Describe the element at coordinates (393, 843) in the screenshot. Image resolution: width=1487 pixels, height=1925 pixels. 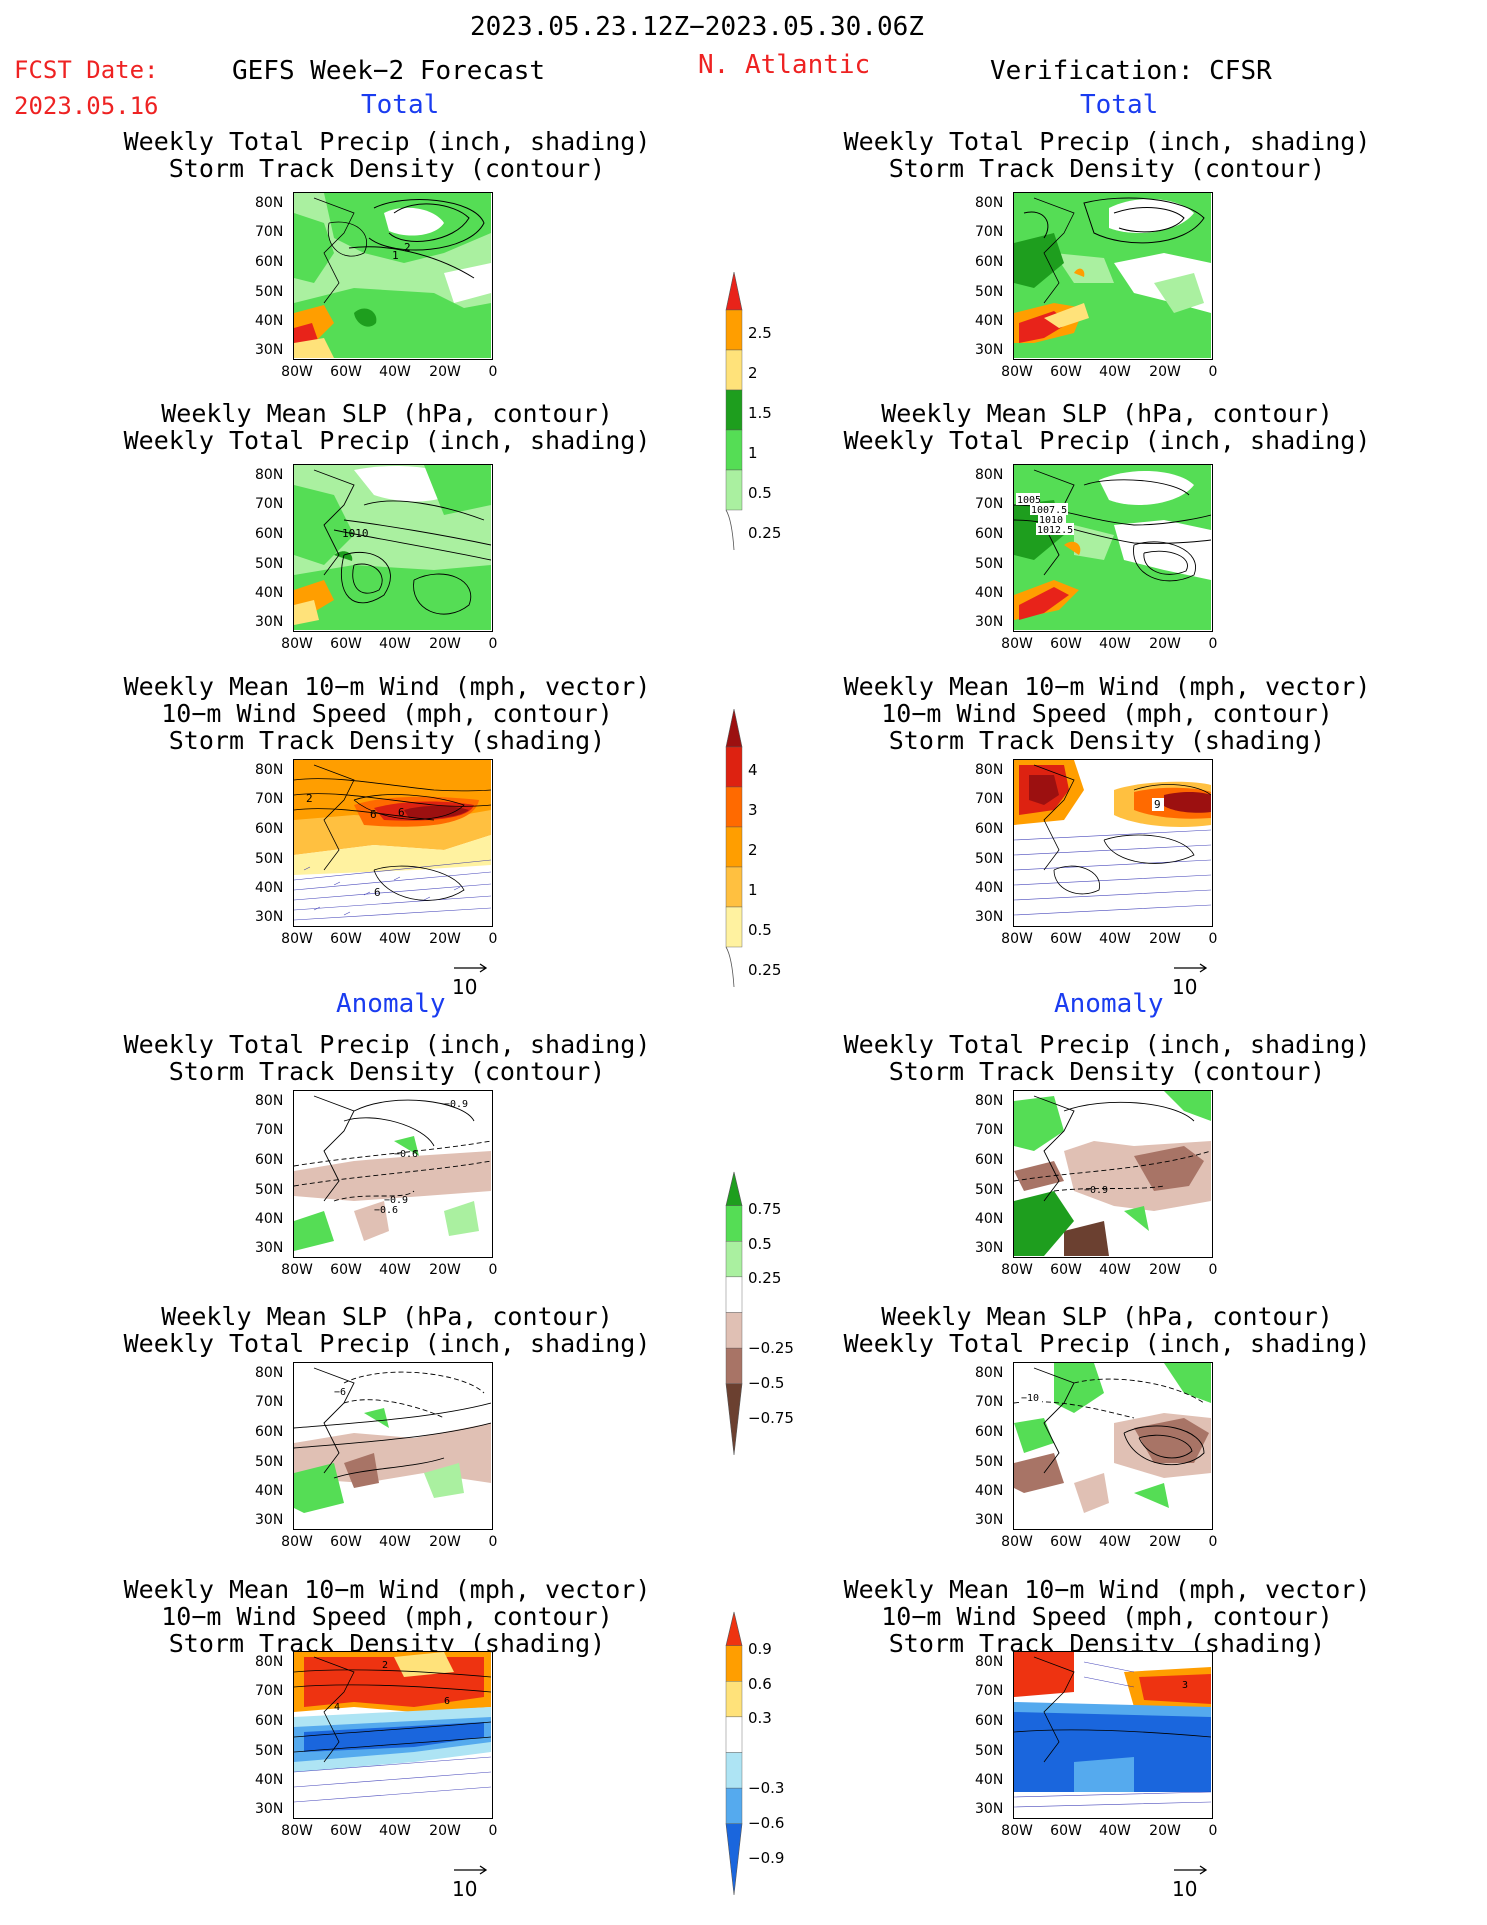
I see `map-l3: 2 6 6 6` at that location.